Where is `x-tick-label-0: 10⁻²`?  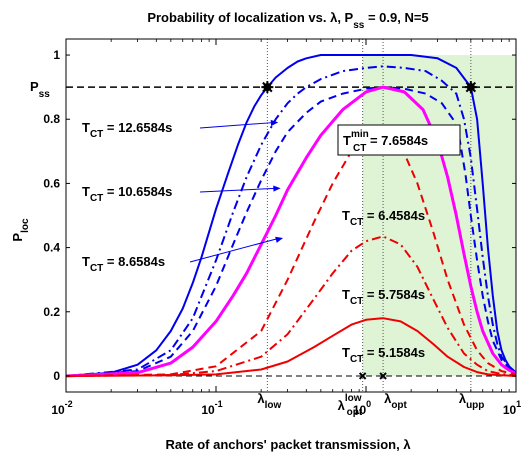 x-tick-label-0: 10⁻² is located at coordinates (61, 408).